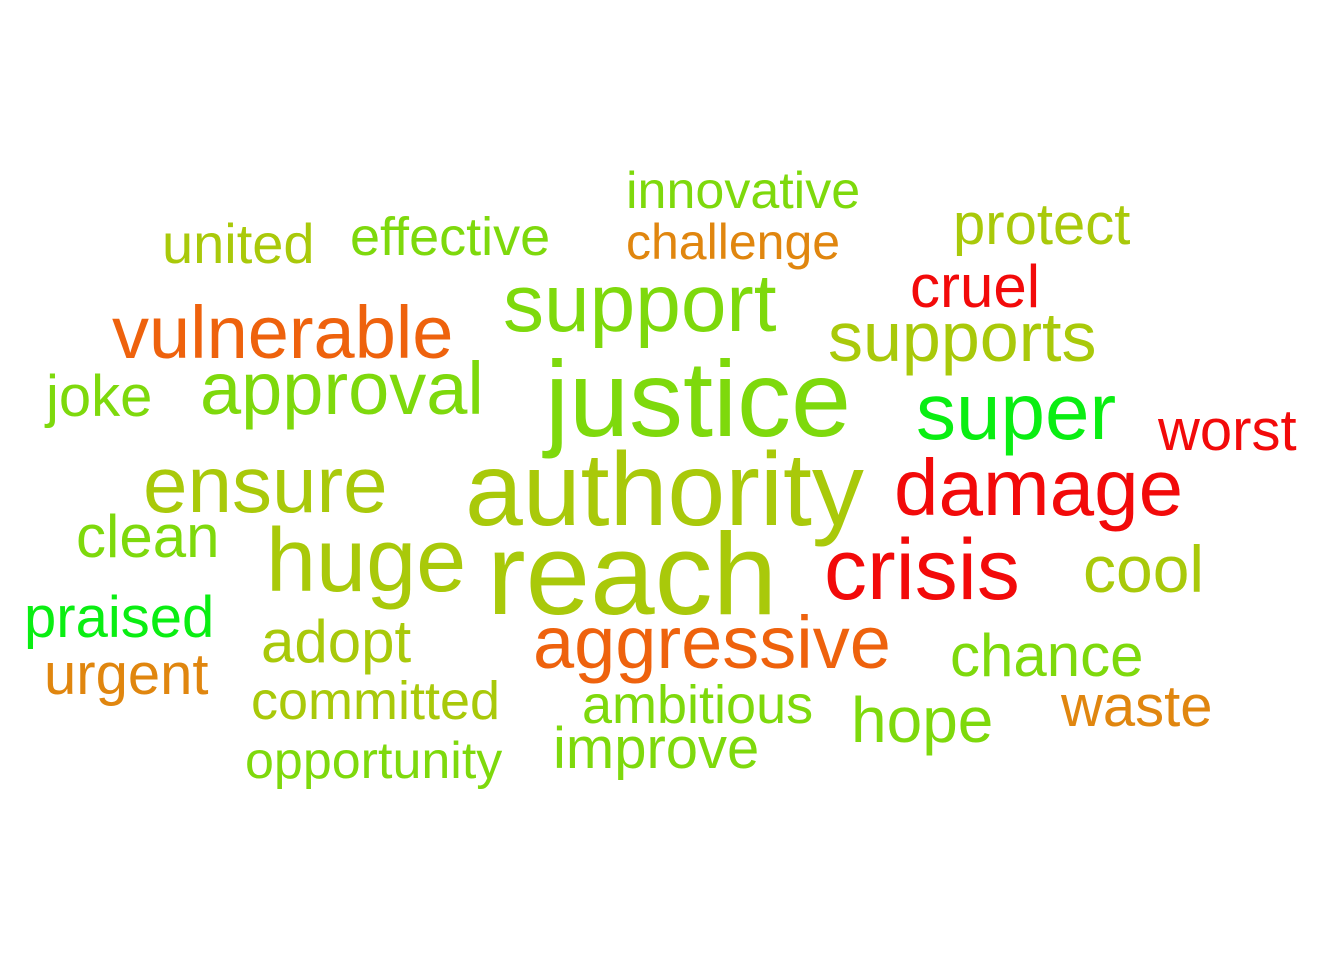  I want to click on word-justice: justice, so click(698, 398).